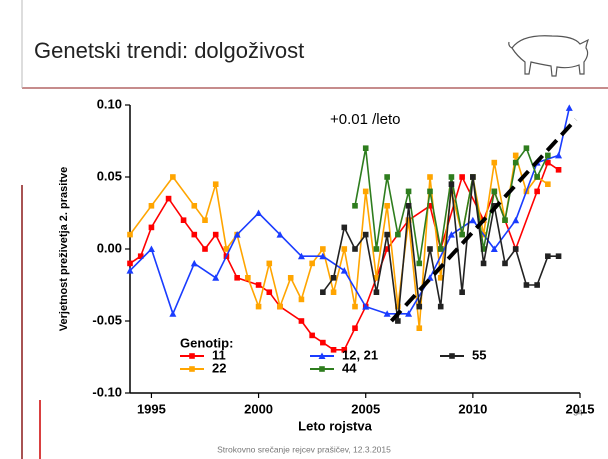  I want to click on legend-item: 11, so click(203, 354).